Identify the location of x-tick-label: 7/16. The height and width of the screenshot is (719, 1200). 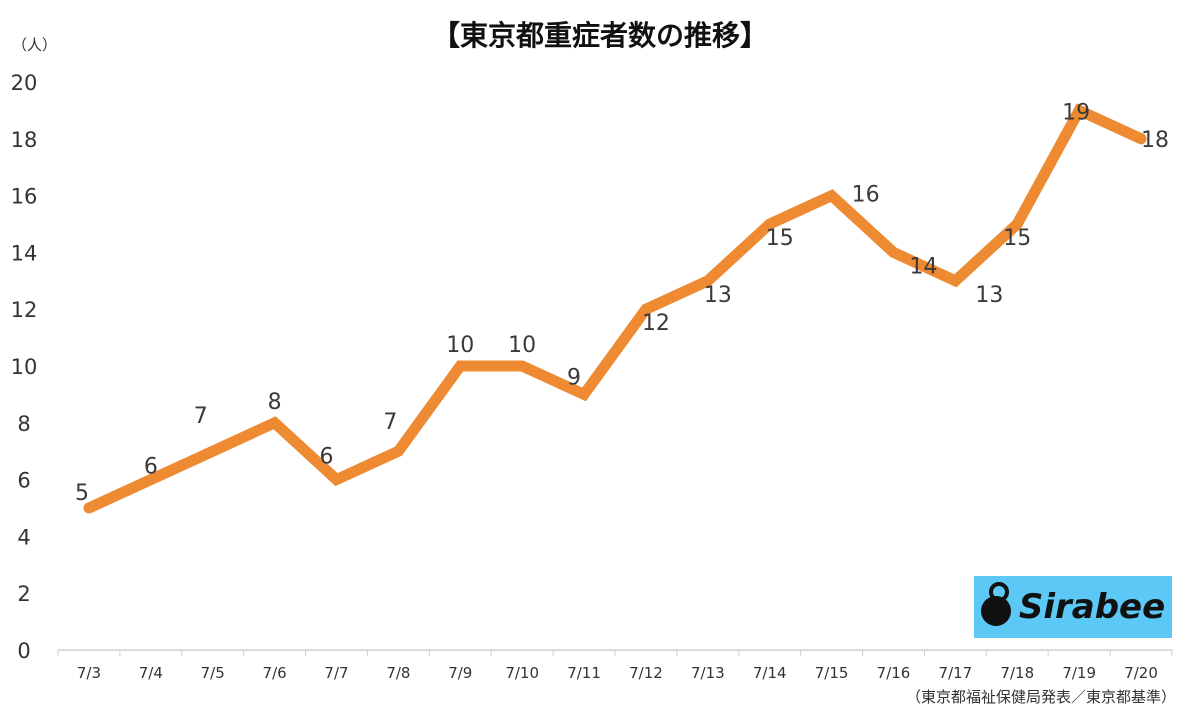
(894, 673).